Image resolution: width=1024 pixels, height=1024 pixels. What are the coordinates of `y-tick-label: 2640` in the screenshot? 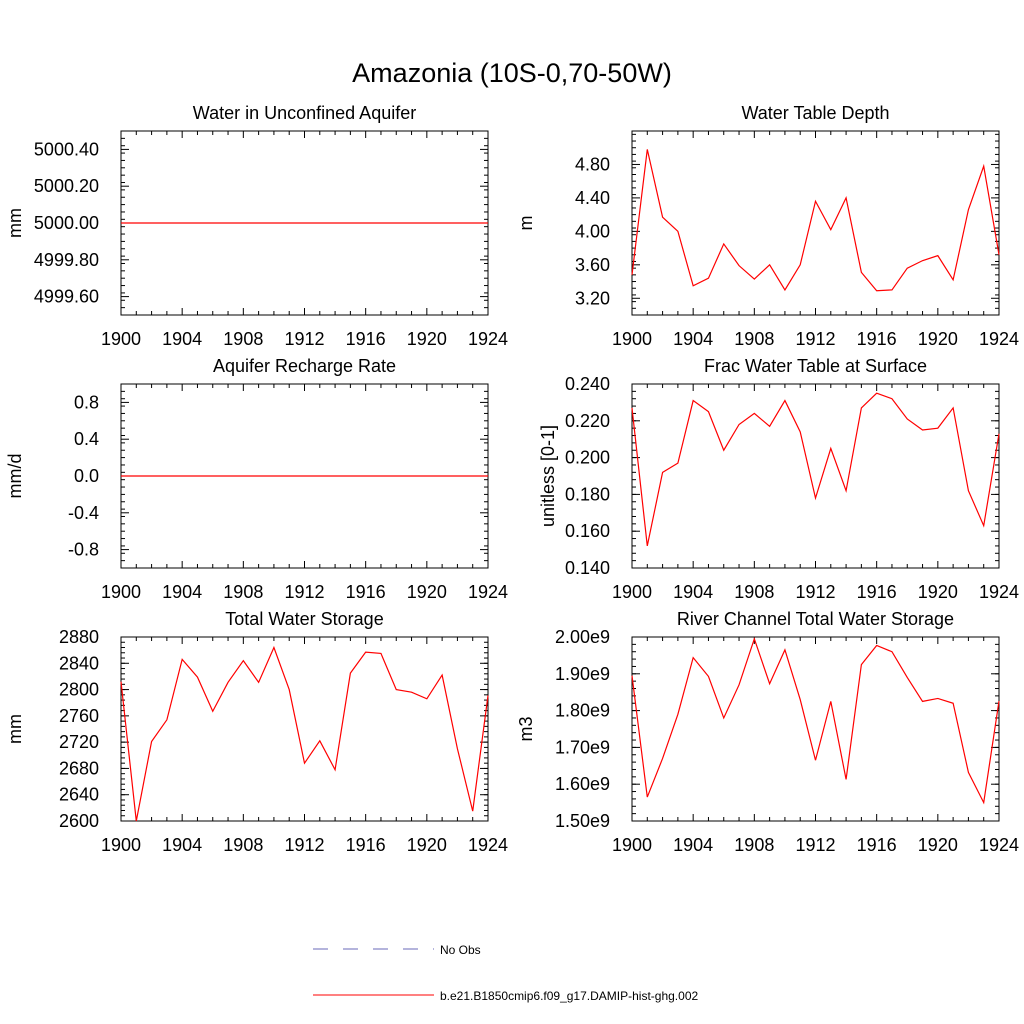 It's located at (79, 795).